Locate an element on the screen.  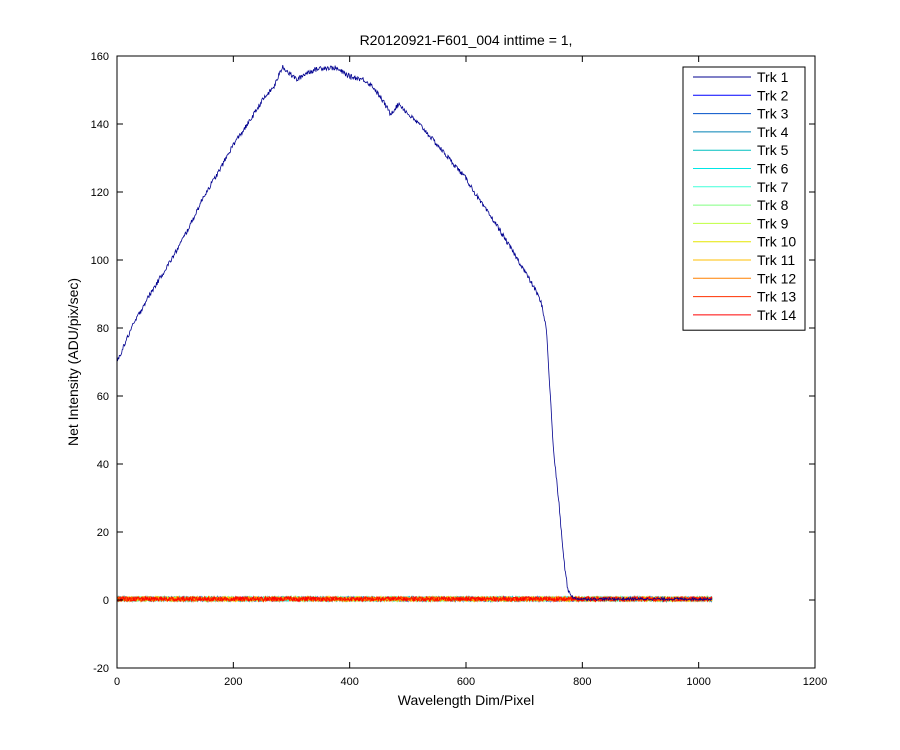
y-axis-title: Net Intensity (ADU/pix/sec) is located at coordinates (73, 362).